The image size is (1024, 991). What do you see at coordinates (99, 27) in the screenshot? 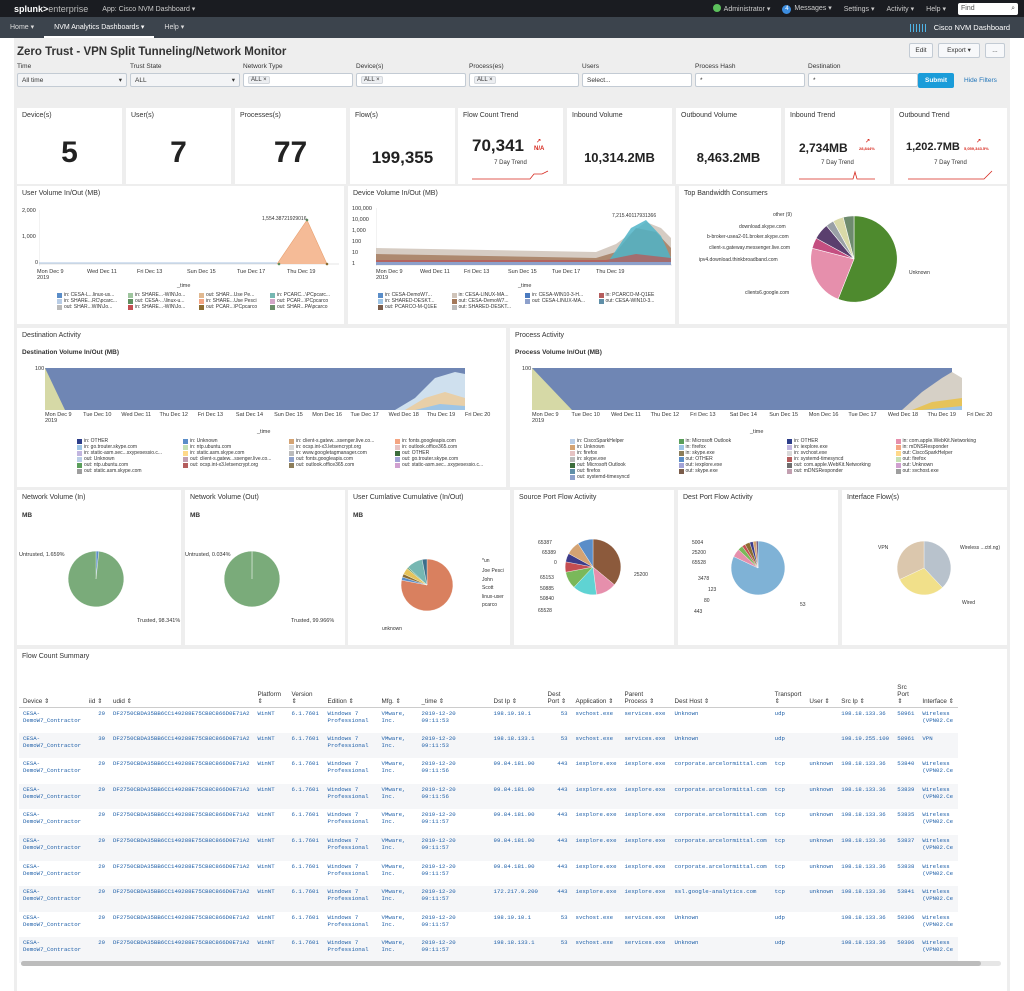
I see `nav-dashboards: NVM Analytics Dashboards ▾` at bounding box center [99, 27].